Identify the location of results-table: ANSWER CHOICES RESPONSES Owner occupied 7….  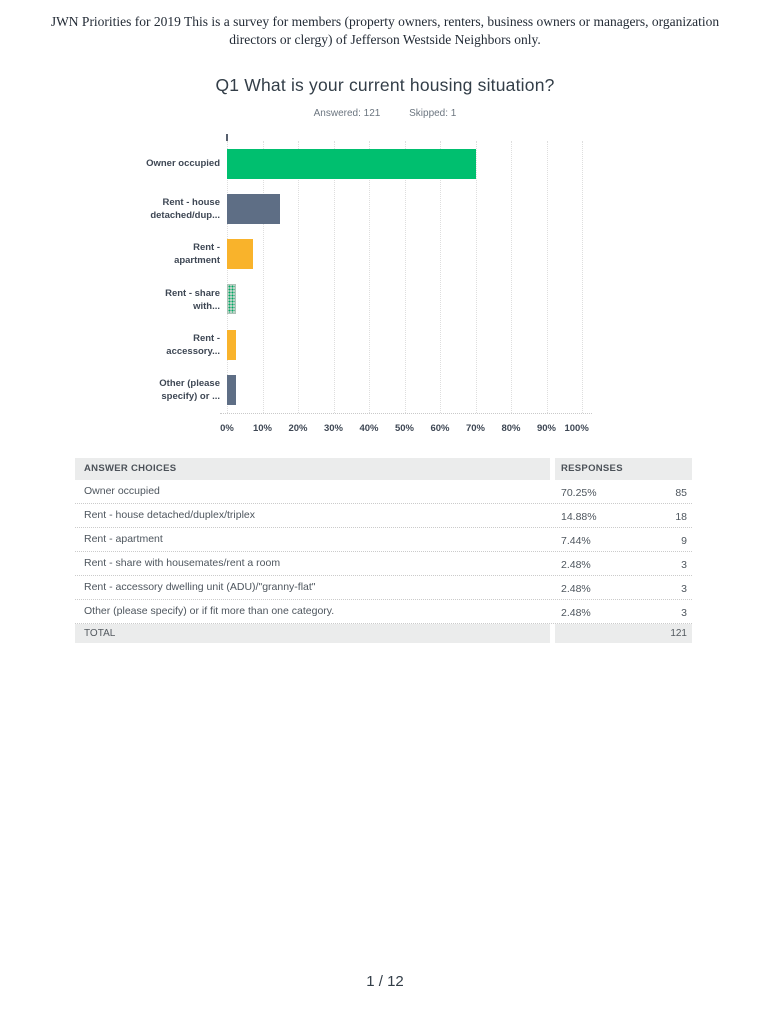
(383, 550).